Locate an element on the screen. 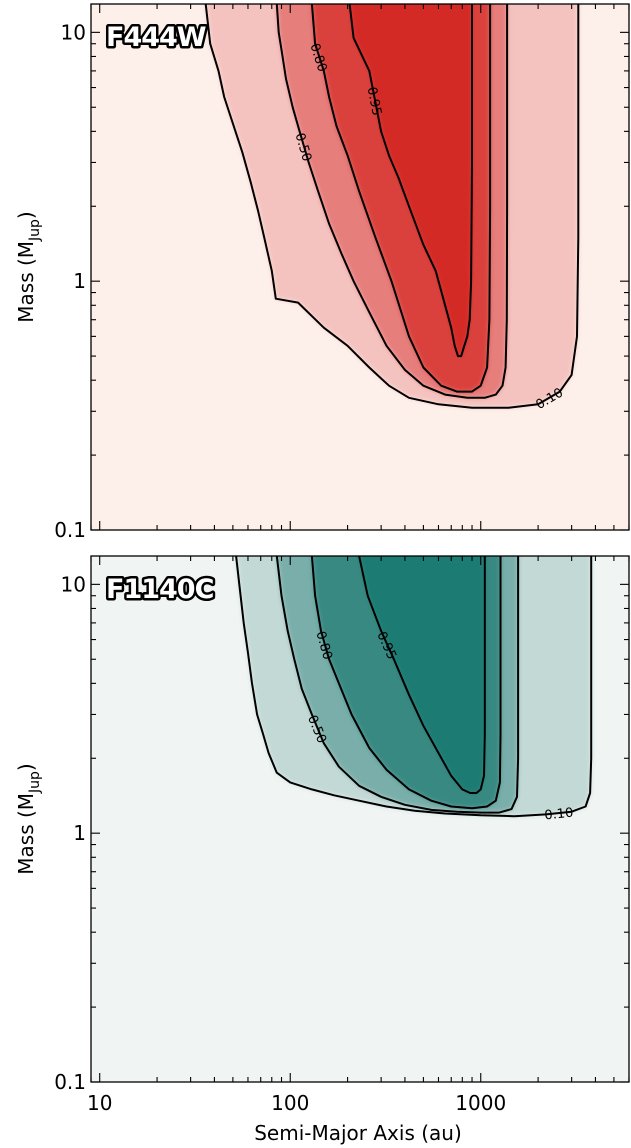  contour-label-text: 0.95 is located at coordinates (374, 101).